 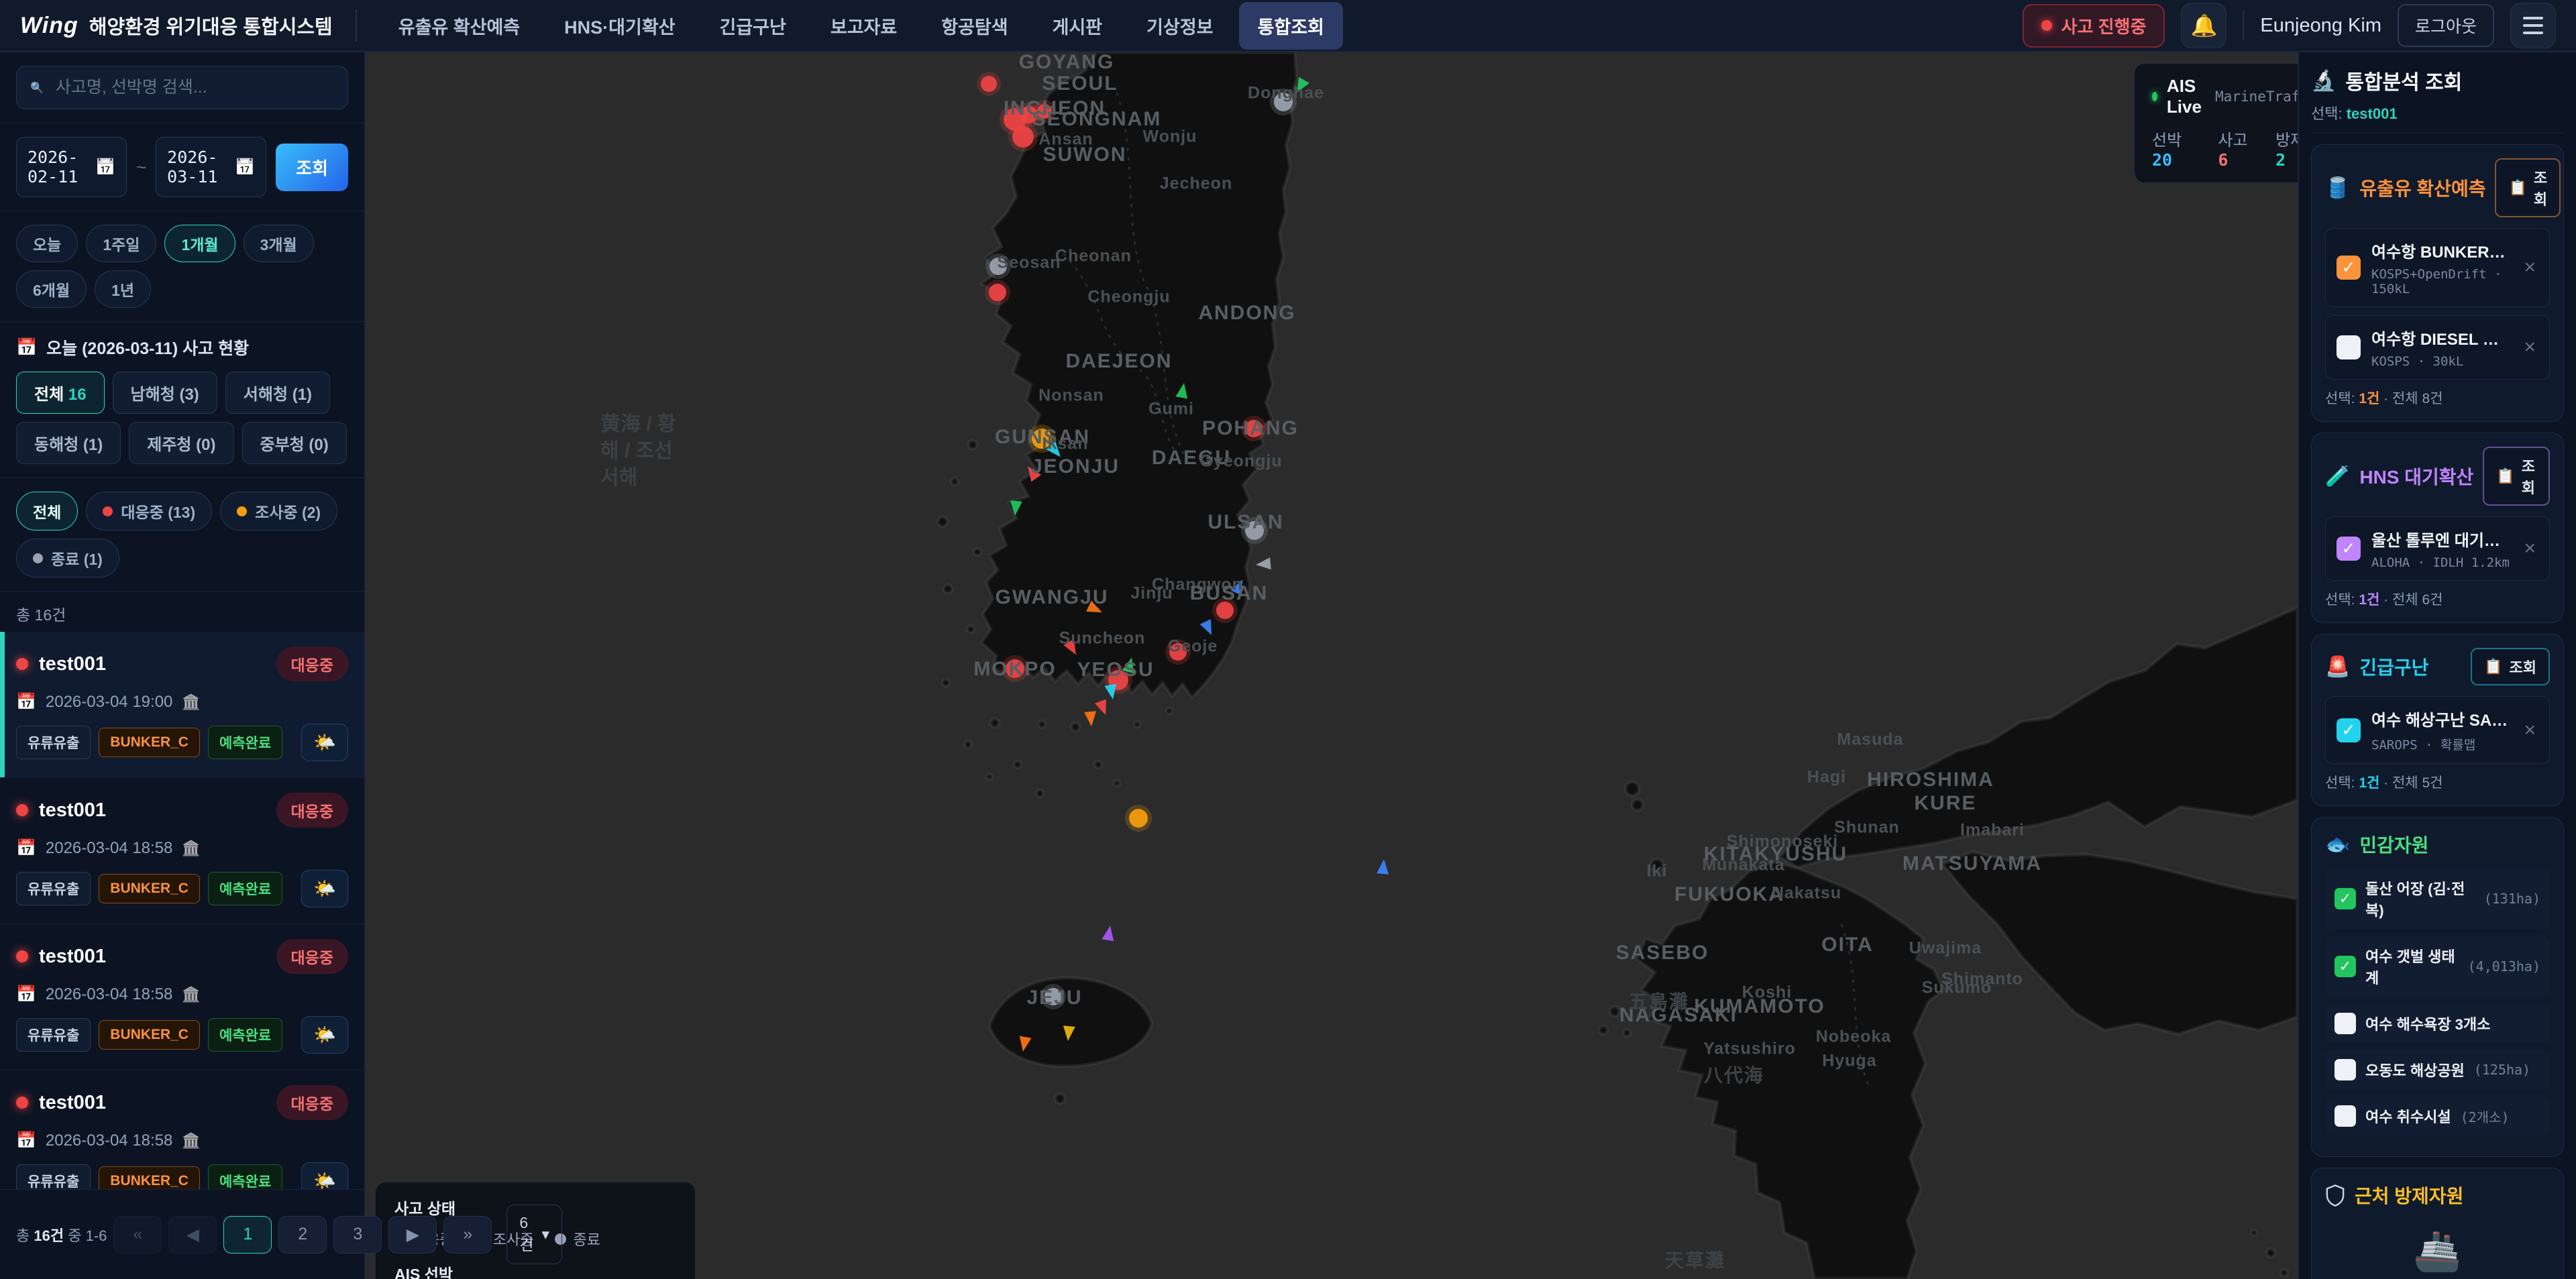 What do you see at coordinates (164, 393) in the screenshot?
I see `region-chip-남해청: 남해청 (3)` at bounding box center [164, 393].